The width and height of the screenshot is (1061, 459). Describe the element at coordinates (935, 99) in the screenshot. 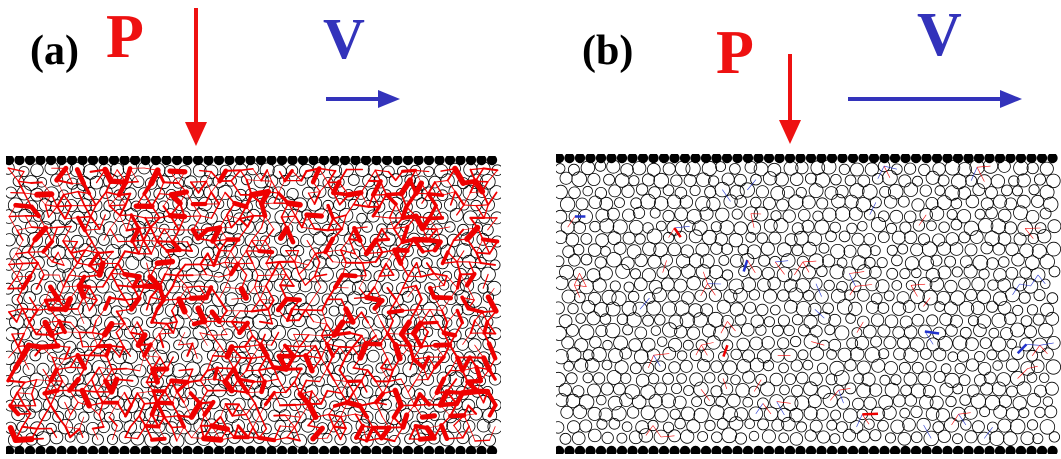

I see `panel-b-velocity-arrow` at that location.